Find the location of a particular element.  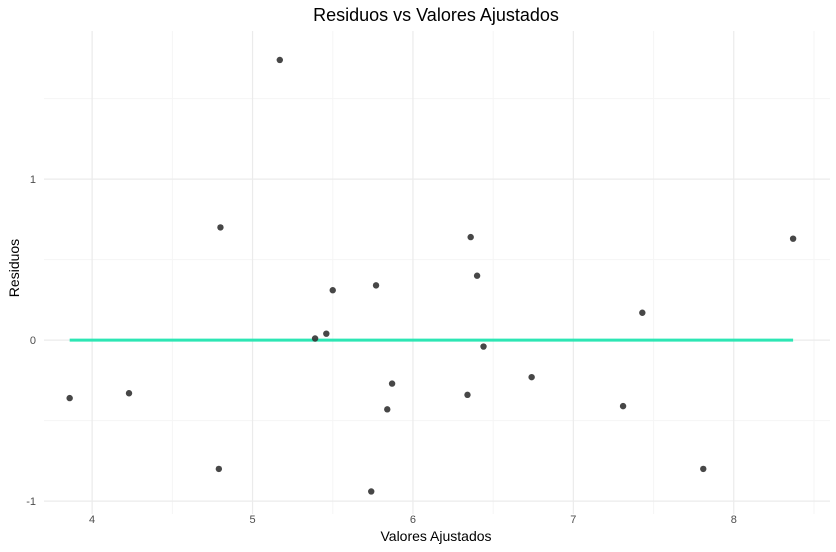

chart-title: Residuos vs Valores Ajustados is located at coordinates (436, 15).